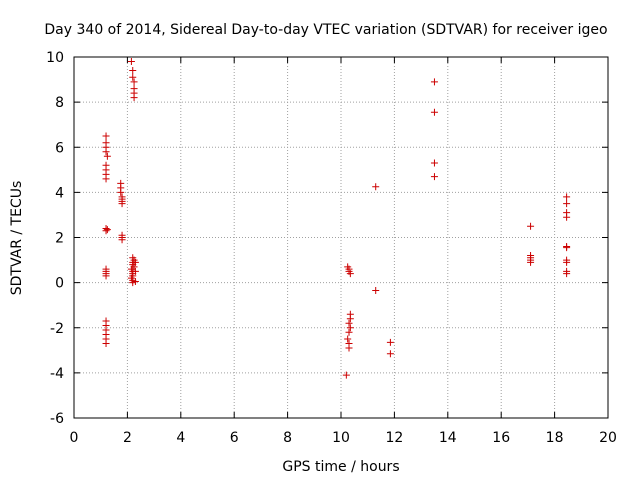 The width and height of the screenshot is (640, 480). Describe the element at coordinates (394, 438) in the screenshot. I see `x-tick-label: 12` at that location.